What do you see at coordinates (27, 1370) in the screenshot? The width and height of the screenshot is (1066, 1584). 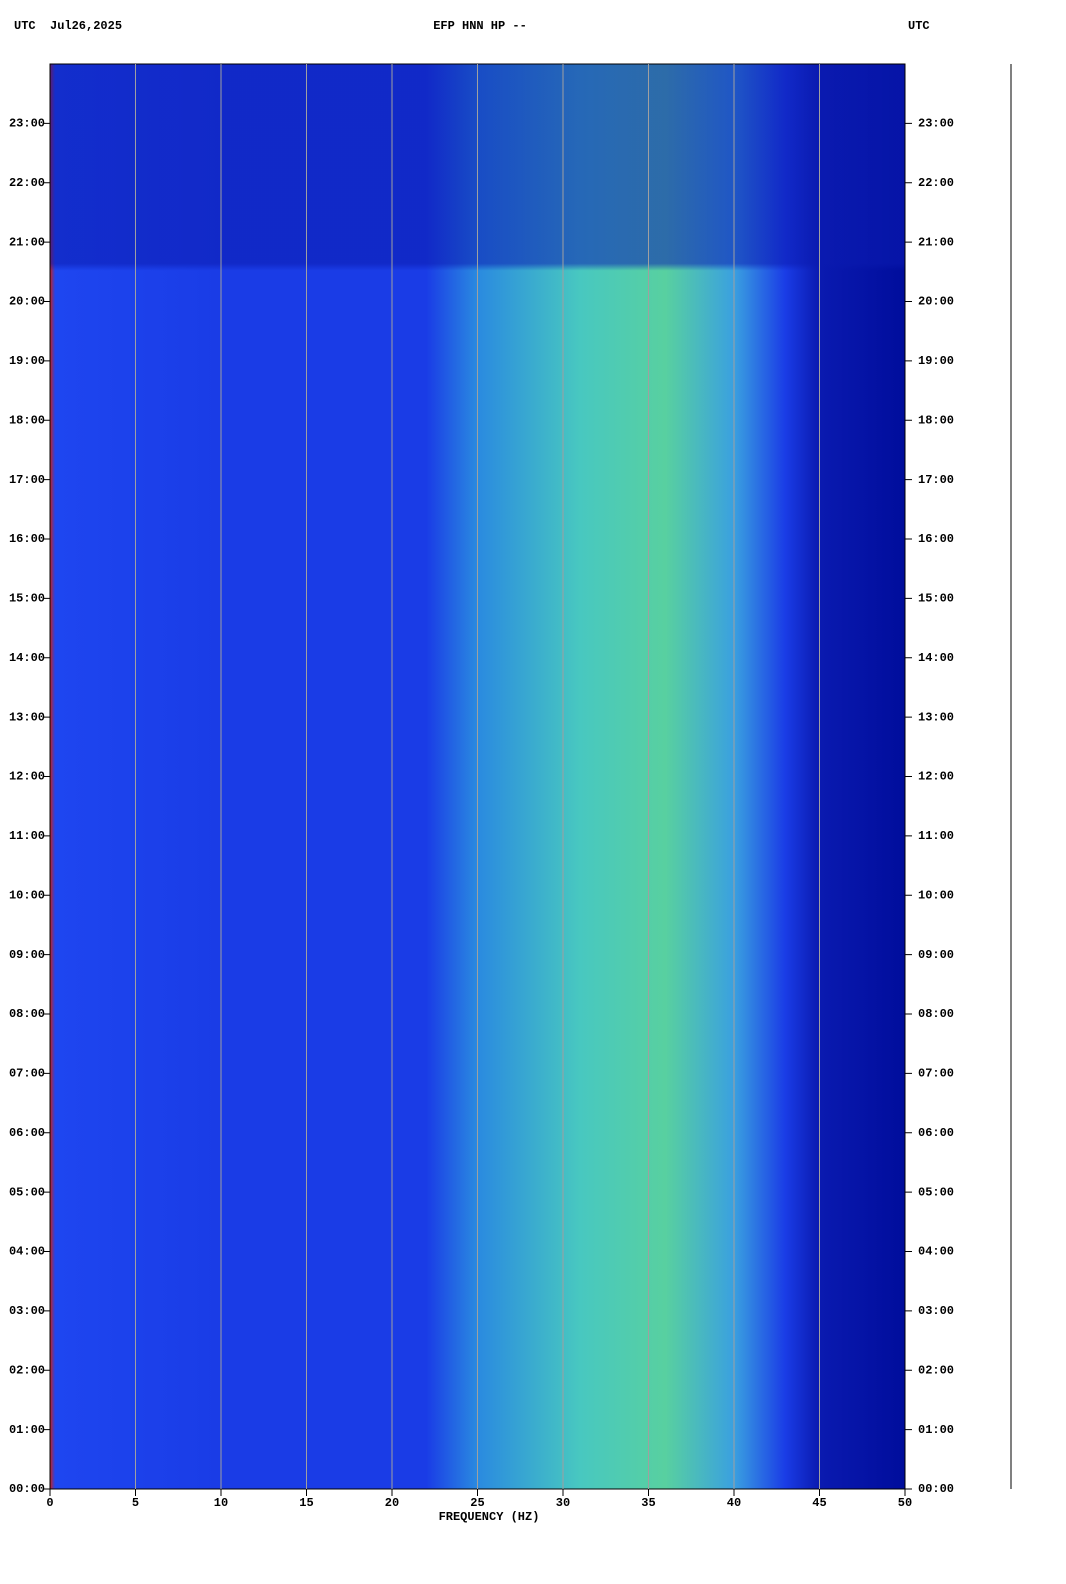 I see `y-tick-label: 02:00` at bounding box center [27, 1370].